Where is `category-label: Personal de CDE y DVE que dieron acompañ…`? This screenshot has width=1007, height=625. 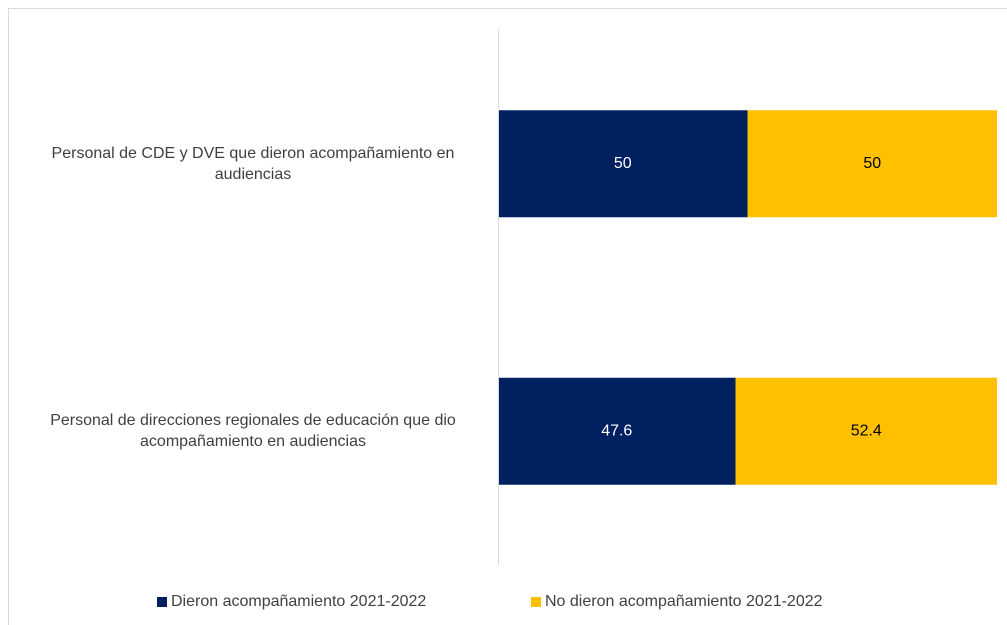 category-label: Personal de CDE y DVE que dieron acompañ… is located at coordinates (253, 163).